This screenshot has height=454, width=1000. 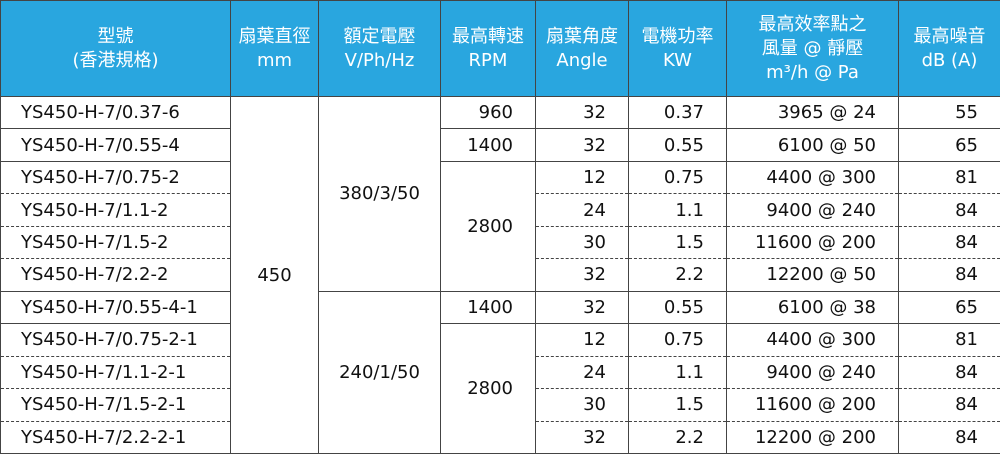 I want to click on header-line: 最高噪音, so click(x=949, y=36).